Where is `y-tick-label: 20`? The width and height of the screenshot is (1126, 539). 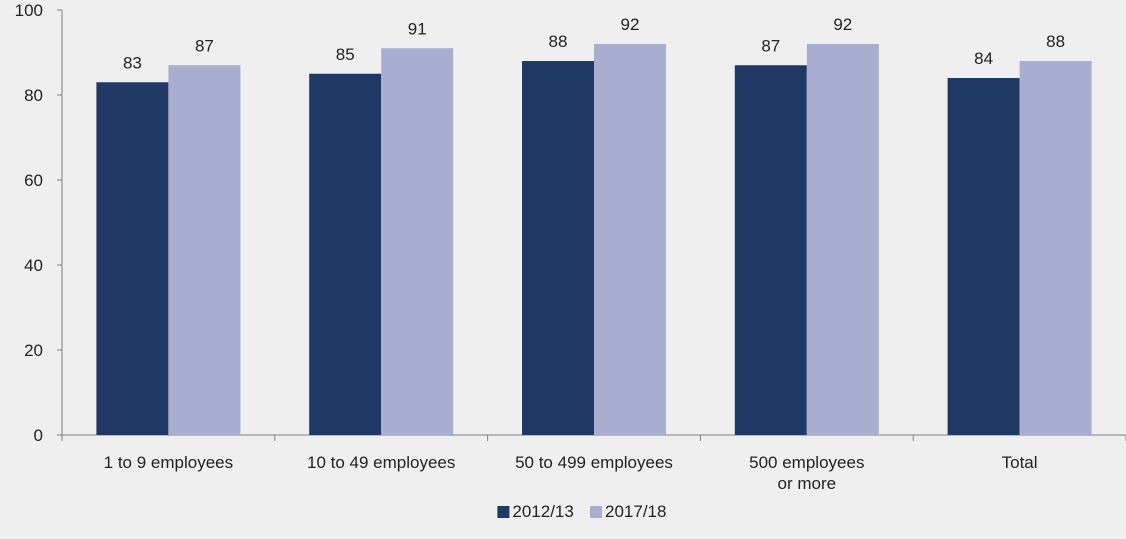
y-tick-label: 20 is located at coordinates (33, 350).